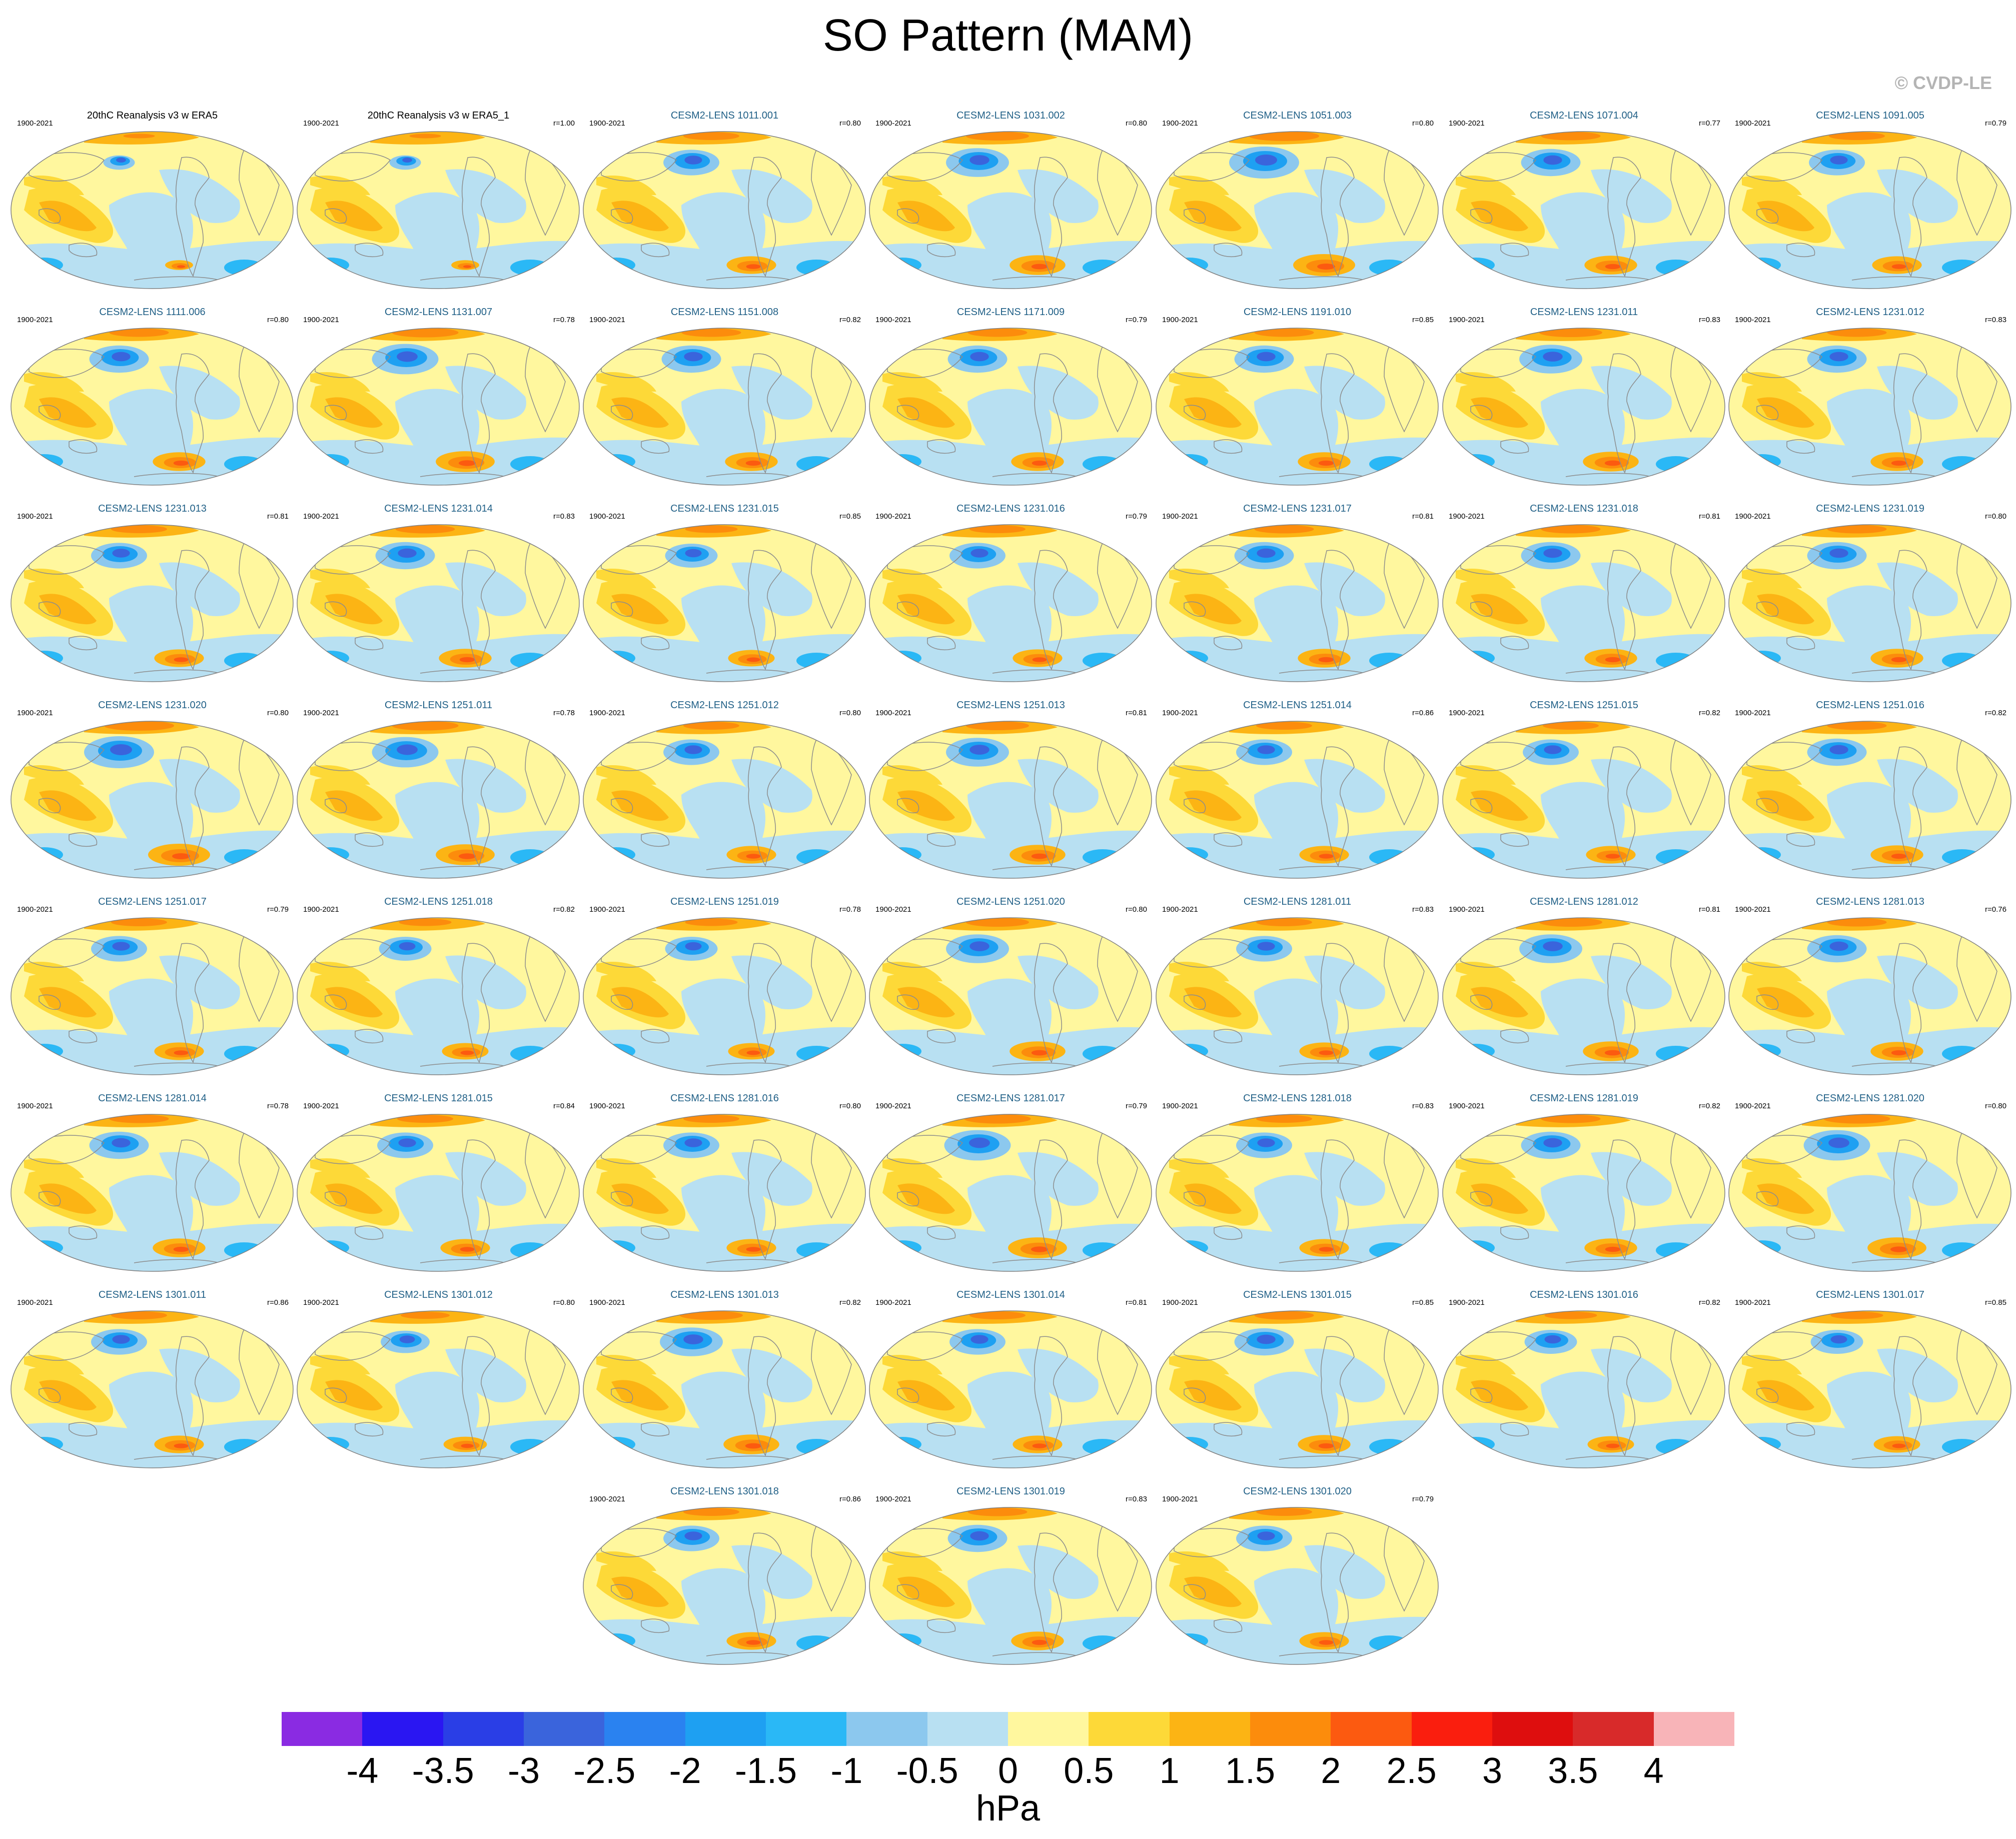 This screenshot has width=2016, height=1839. I want to click on panel-title: CESM2-LENS 1301.015, so click(1297, 1294).